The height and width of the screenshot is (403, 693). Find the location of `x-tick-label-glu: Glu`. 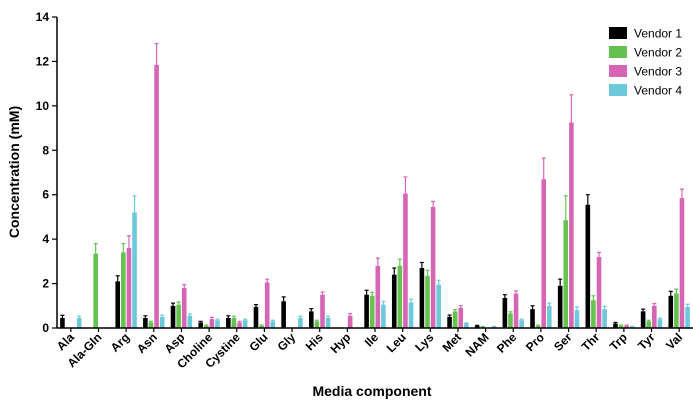

x-tick-label-glu: Glu is located at coordinates (258, 342).